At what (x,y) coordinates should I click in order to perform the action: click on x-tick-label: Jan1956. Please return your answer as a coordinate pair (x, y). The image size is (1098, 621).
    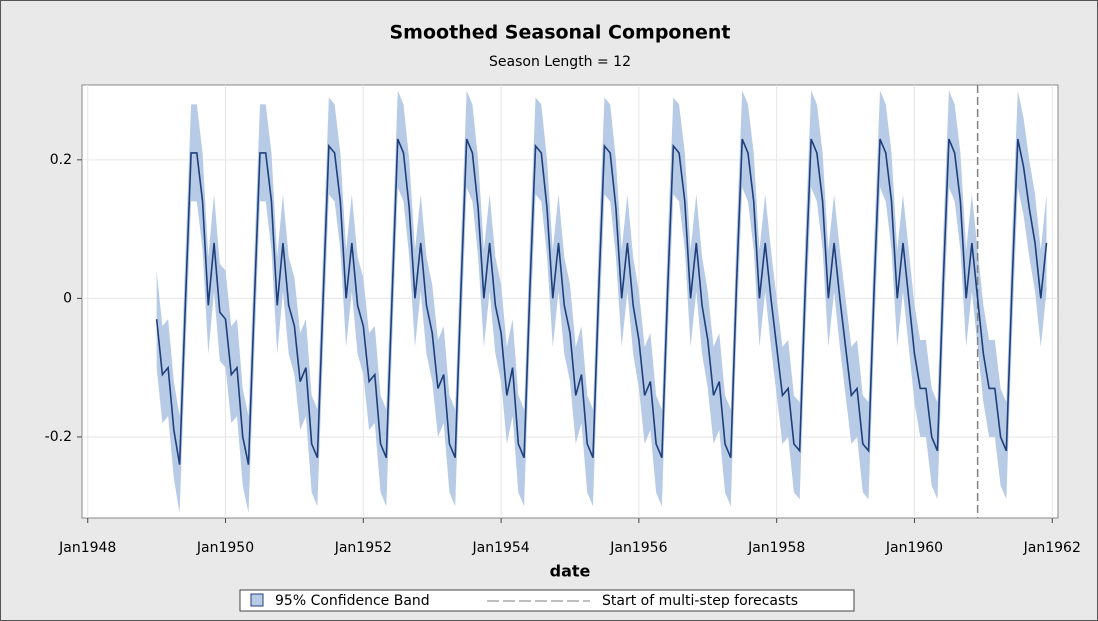
    Looking at the image, I should click on (638, 548).